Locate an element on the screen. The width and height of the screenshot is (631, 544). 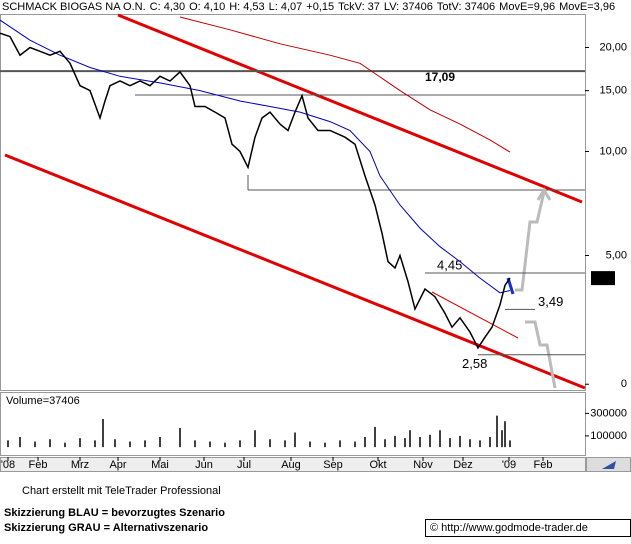
price-tag-label: 4,30 is located at coordinates (602, 278).